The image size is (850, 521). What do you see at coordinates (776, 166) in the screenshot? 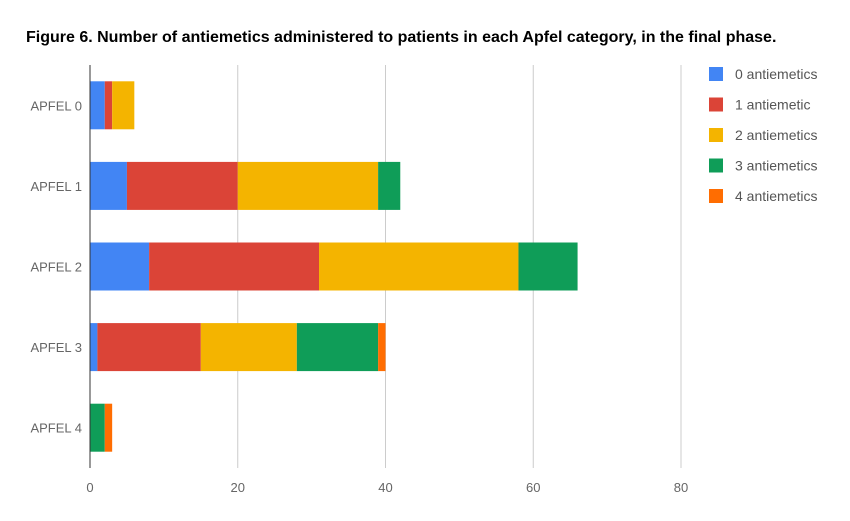
I see `legend-label: 3 antiemetics` at bounding box center [776, 166].